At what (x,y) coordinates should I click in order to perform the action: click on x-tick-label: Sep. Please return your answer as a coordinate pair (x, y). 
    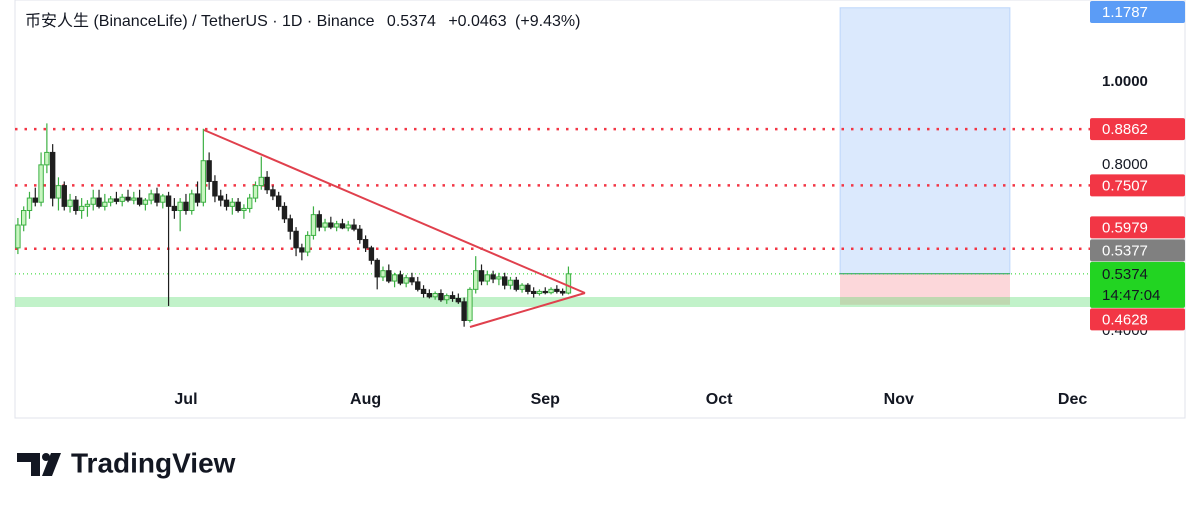
    Looking at the image, I should click on (546, 399).